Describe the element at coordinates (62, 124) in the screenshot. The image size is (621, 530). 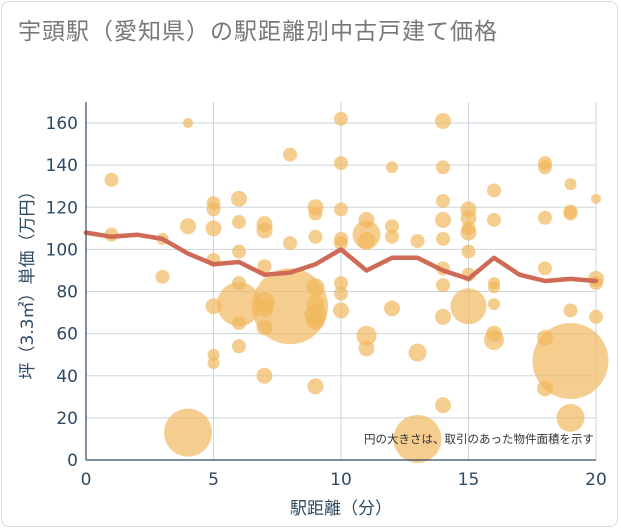
I see `y-tick-label: 160` at that location.